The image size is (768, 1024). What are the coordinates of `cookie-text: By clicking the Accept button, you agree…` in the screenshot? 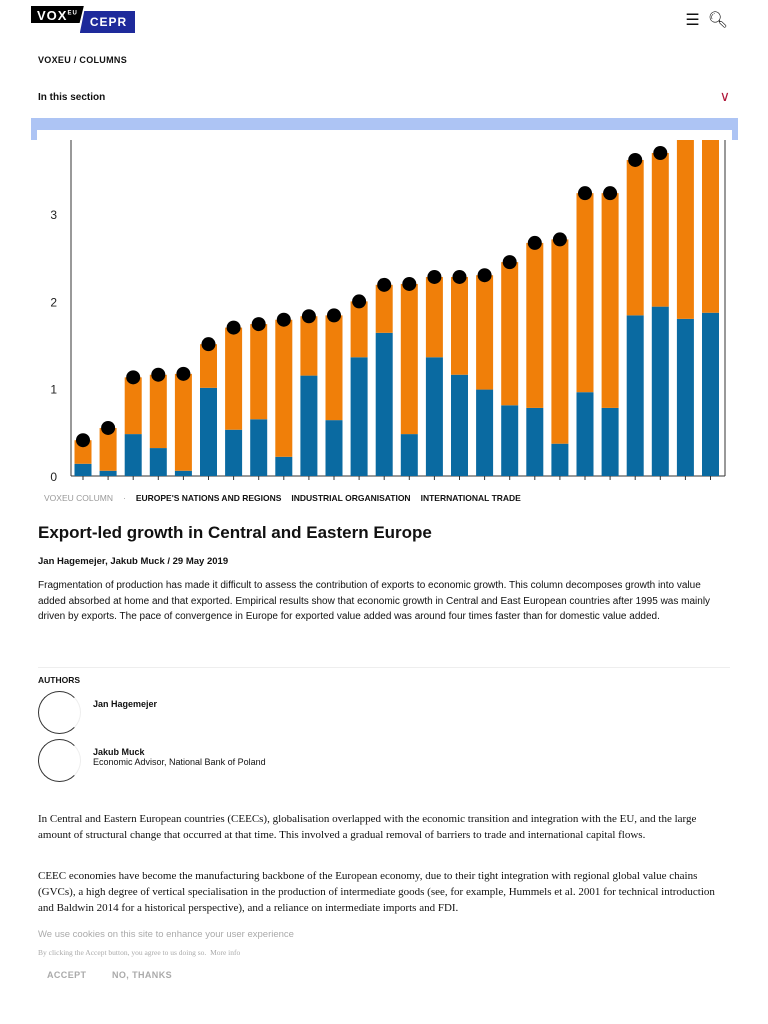 It's located at (139, 952).